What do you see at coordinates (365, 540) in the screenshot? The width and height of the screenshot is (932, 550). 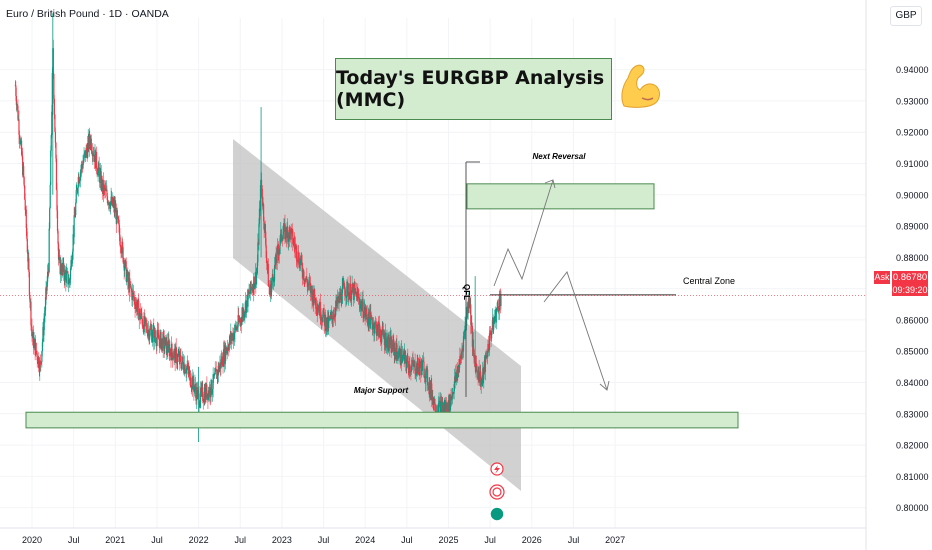 I see `x-tick-label: 2024` at bounding box center [365, 540].